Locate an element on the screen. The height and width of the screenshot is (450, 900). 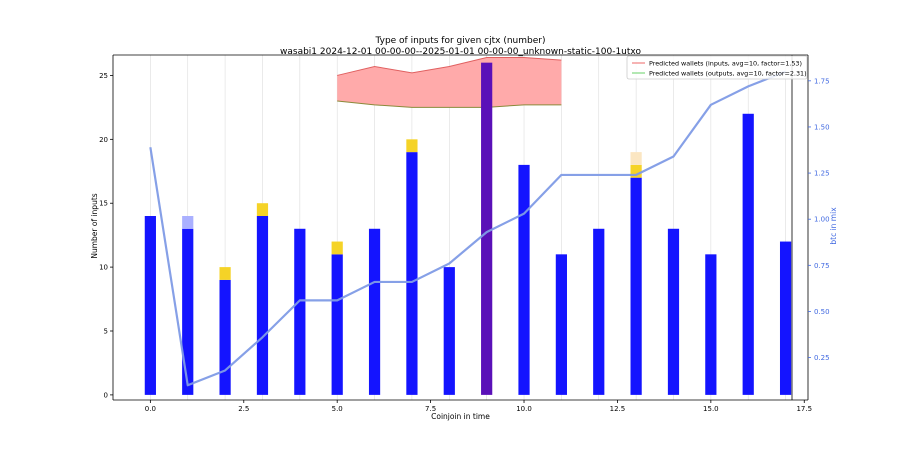
band-lower-edge is located at coordinates (449, 104).